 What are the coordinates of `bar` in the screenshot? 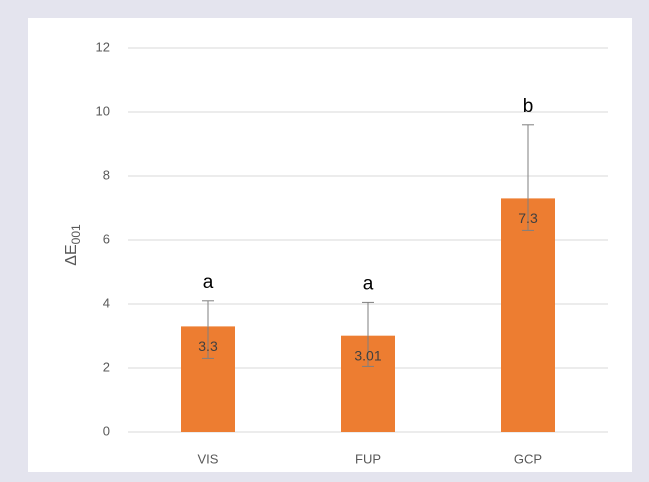 It's located at (528, 315).